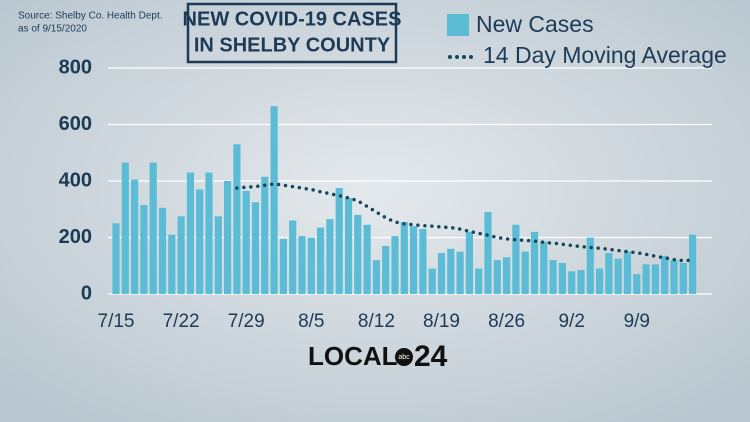 The width and height of the screenshot is (750, 422). What do you see at coordinates (465, 222) in the screenshot?
I see `moving-average-line` at bounding box center [465, 222].